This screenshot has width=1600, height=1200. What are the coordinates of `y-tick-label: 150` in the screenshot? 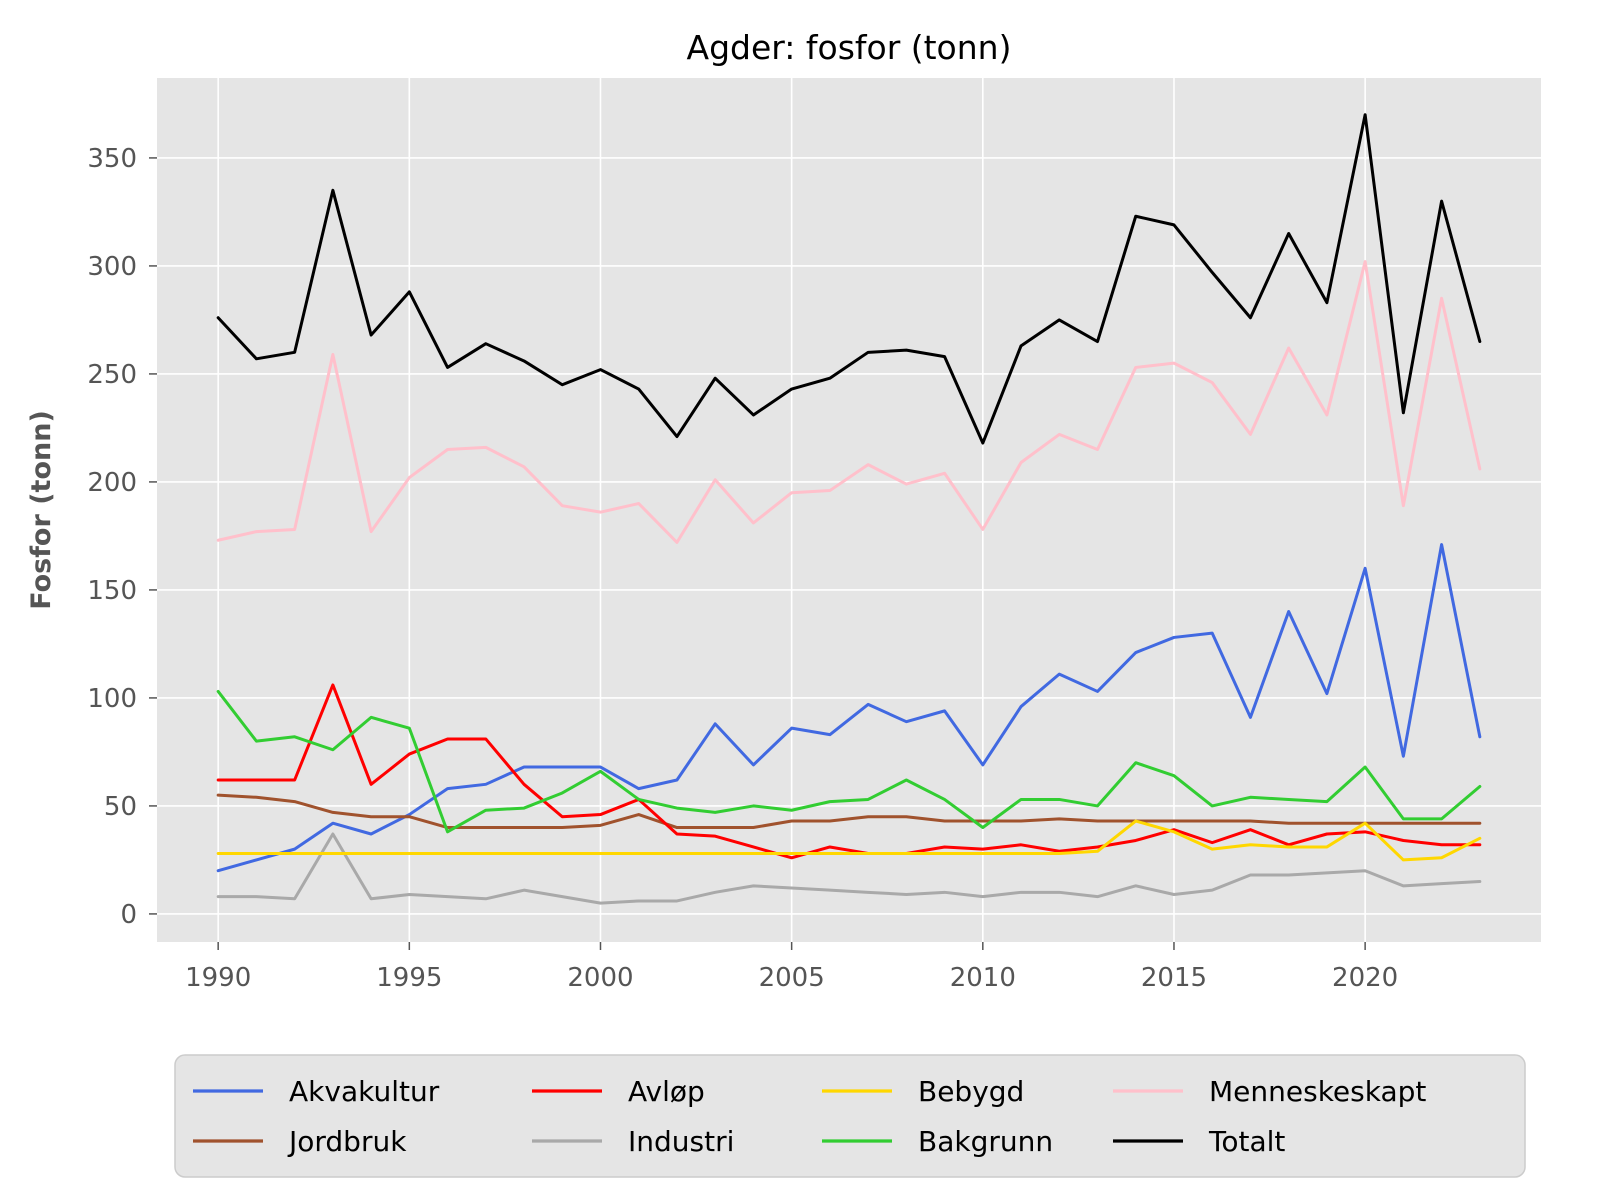 It's located at (112, 591).